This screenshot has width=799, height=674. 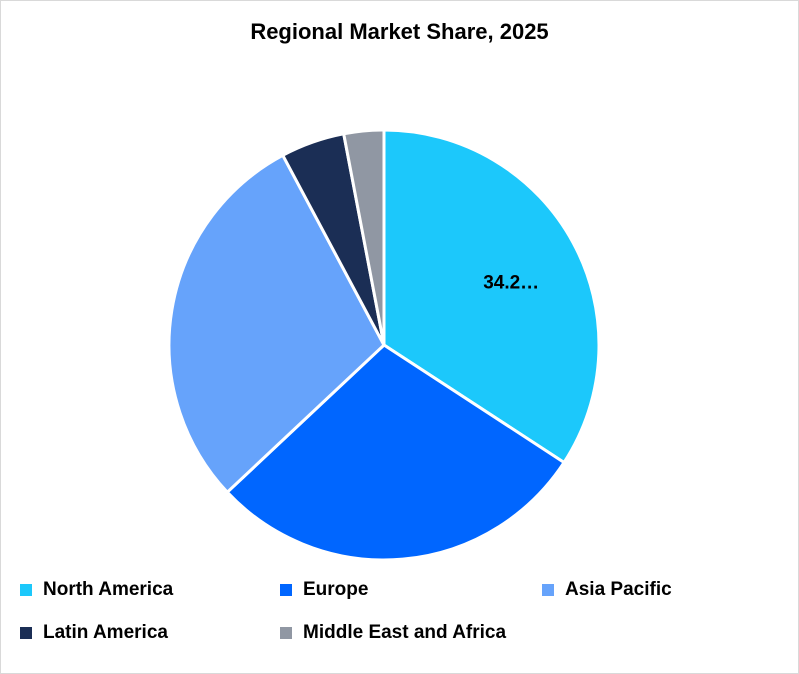 What do you see at coordinates (276, 323) in the screenshot?
I see `pie-slice-asia-pacific` at bounding box center [276, 323].